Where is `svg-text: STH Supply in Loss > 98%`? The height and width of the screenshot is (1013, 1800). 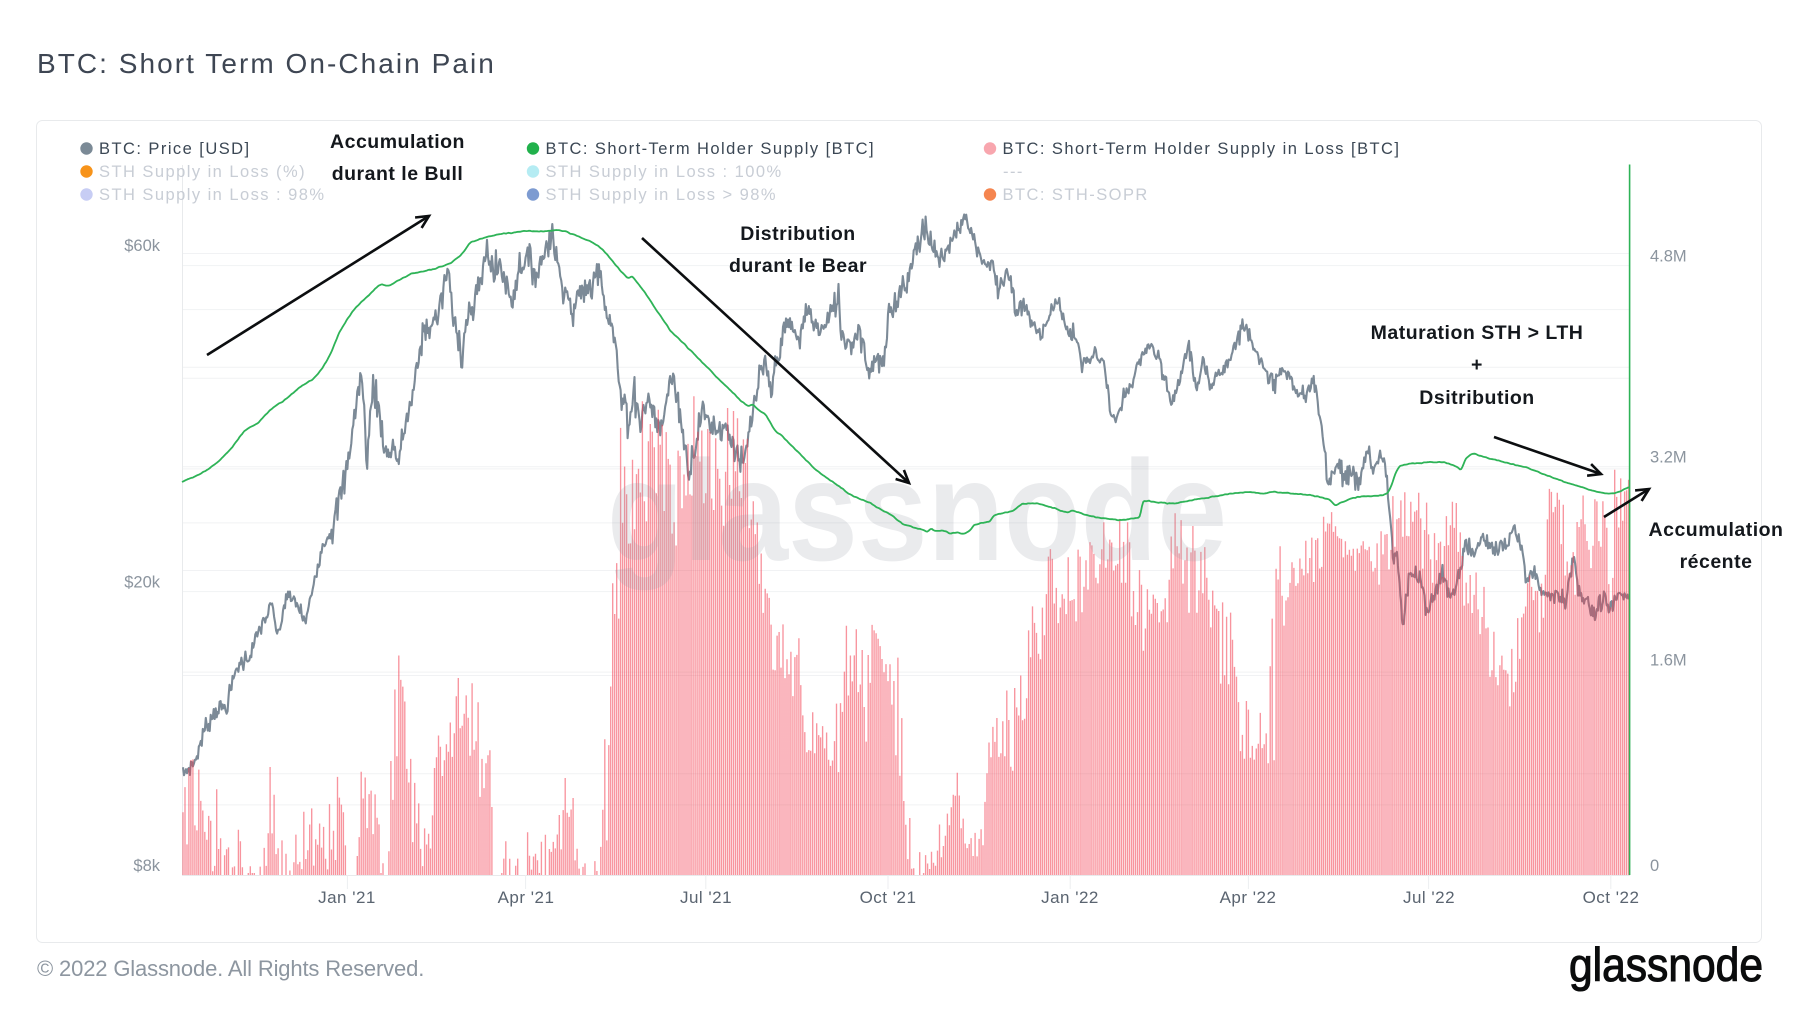
svg-text: STH Supply in Loss > 98% is located at coordinates (662, 195).